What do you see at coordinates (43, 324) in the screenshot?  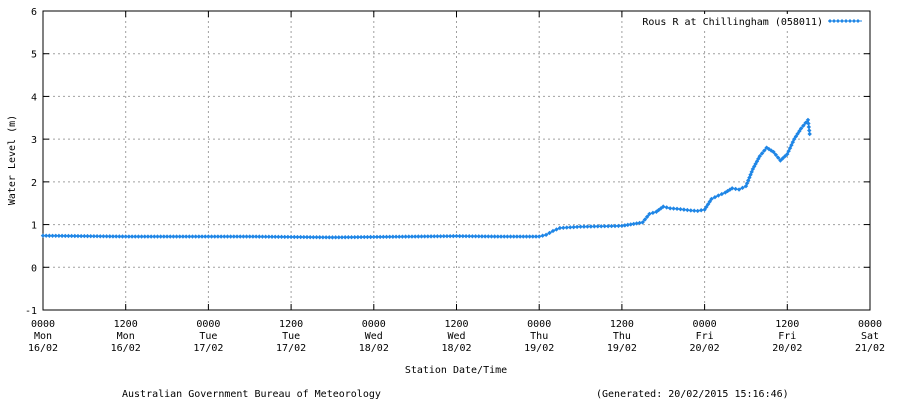 I see `x-tick-label: 0000` at bounding box center [43, 324].